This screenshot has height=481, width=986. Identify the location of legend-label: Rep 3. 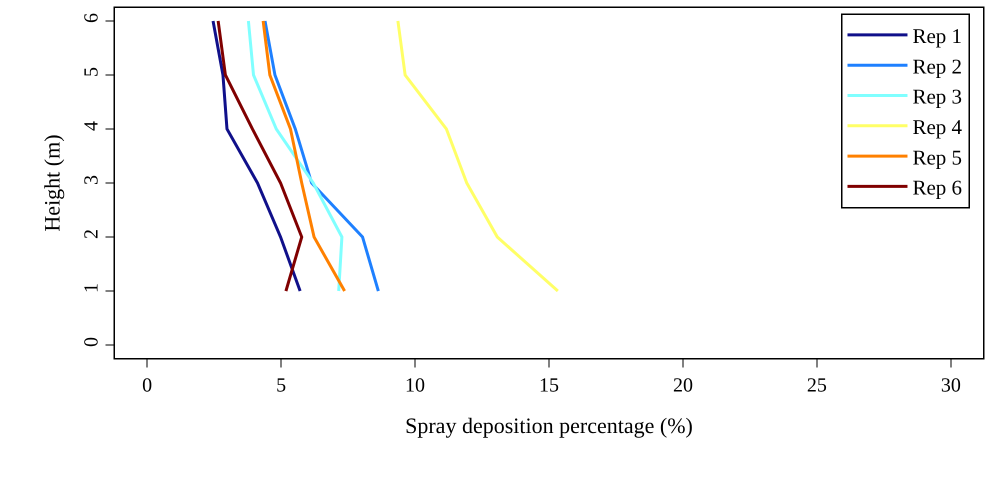
(937, 96).